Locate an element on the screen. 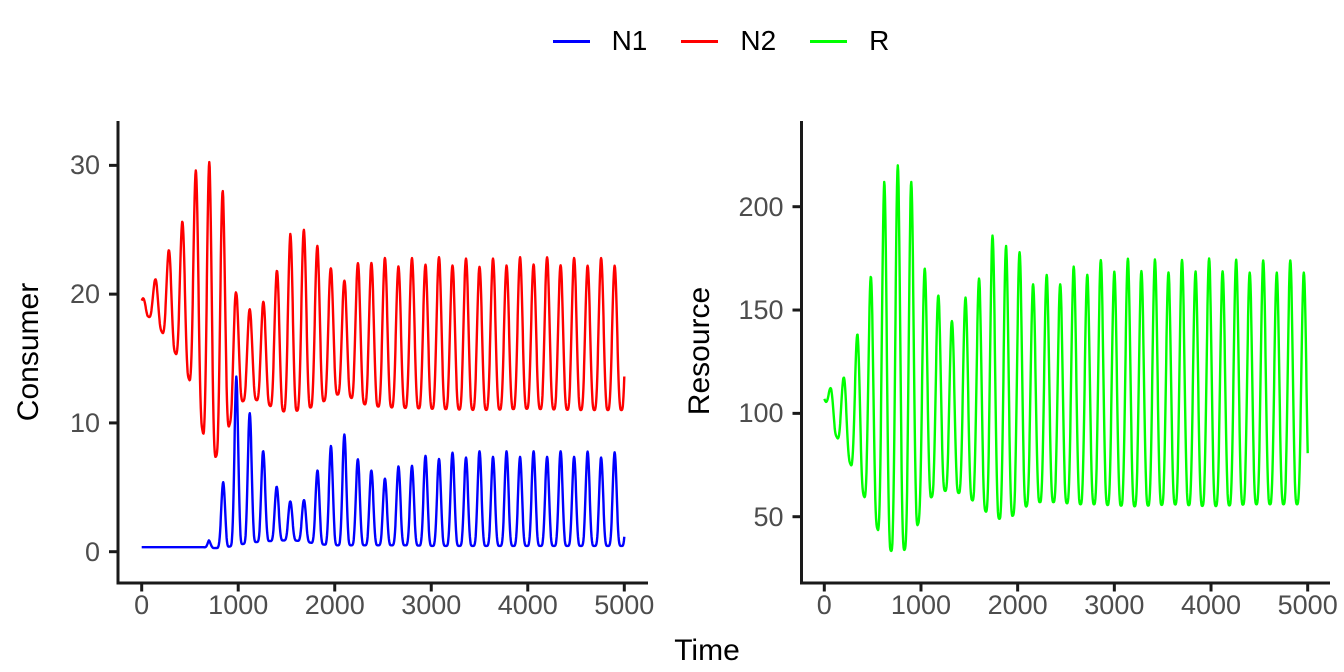 The width and height of the screenshot is (1344, 672). legend: N1 N2 R is located at coordinates (696, 41).